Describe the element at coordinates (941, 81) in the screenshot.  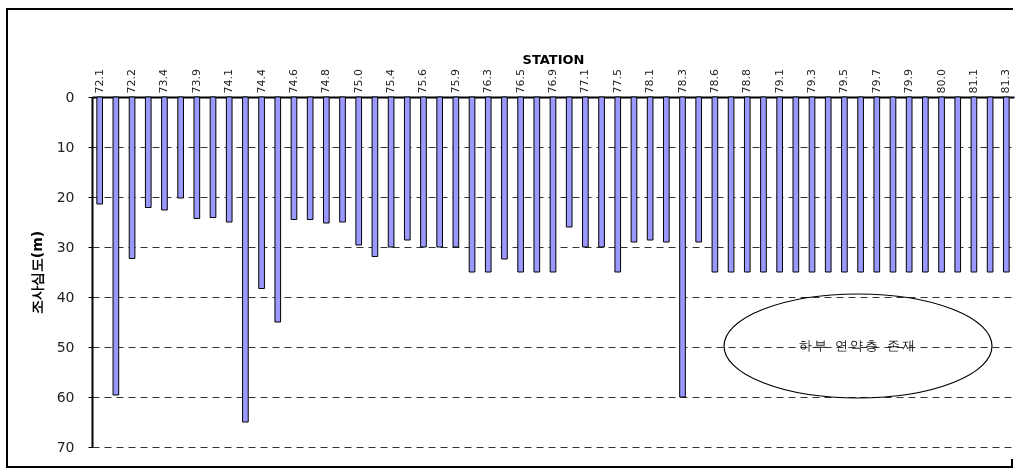
I see `x-tick-label: 80.0` at that location.